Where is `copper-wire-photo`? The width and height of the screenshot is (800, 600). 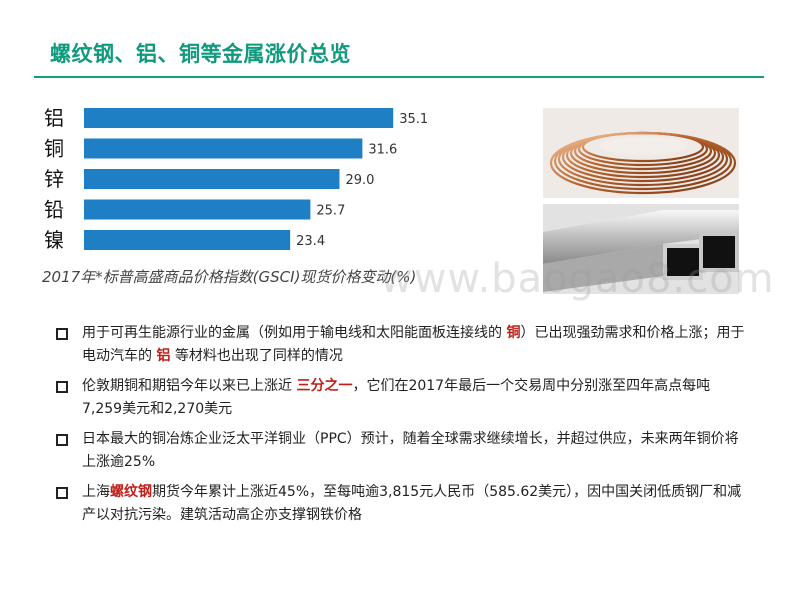
copper-wire-photo is located at coordinates (641, 153).